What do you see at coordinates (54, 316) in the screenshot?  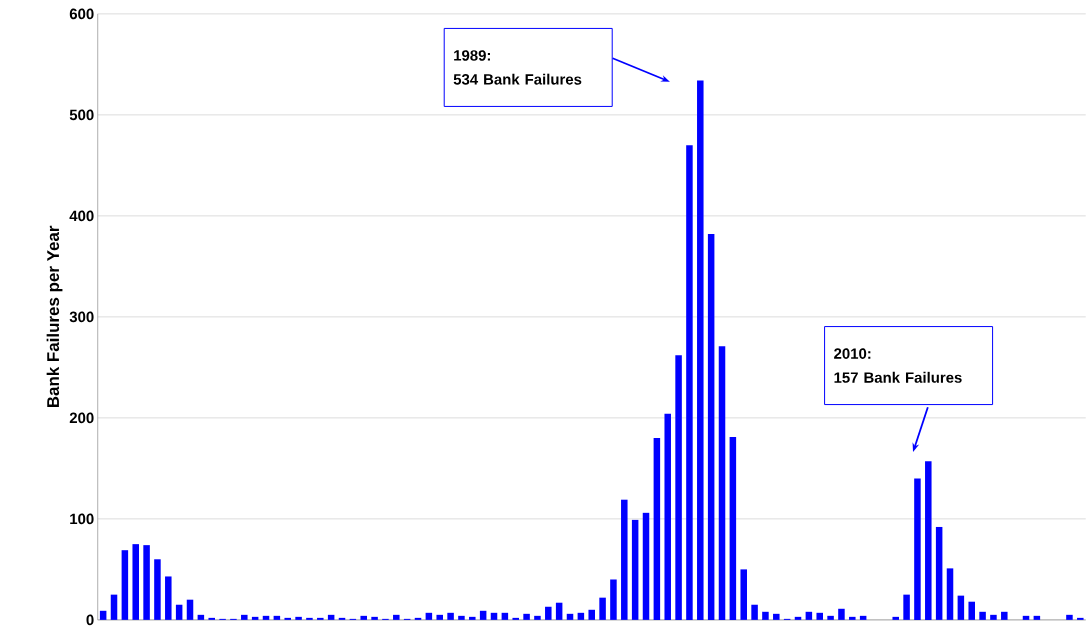 I see `y-axis-title: Bank Failures per Year` at bounding box center [54, 316].